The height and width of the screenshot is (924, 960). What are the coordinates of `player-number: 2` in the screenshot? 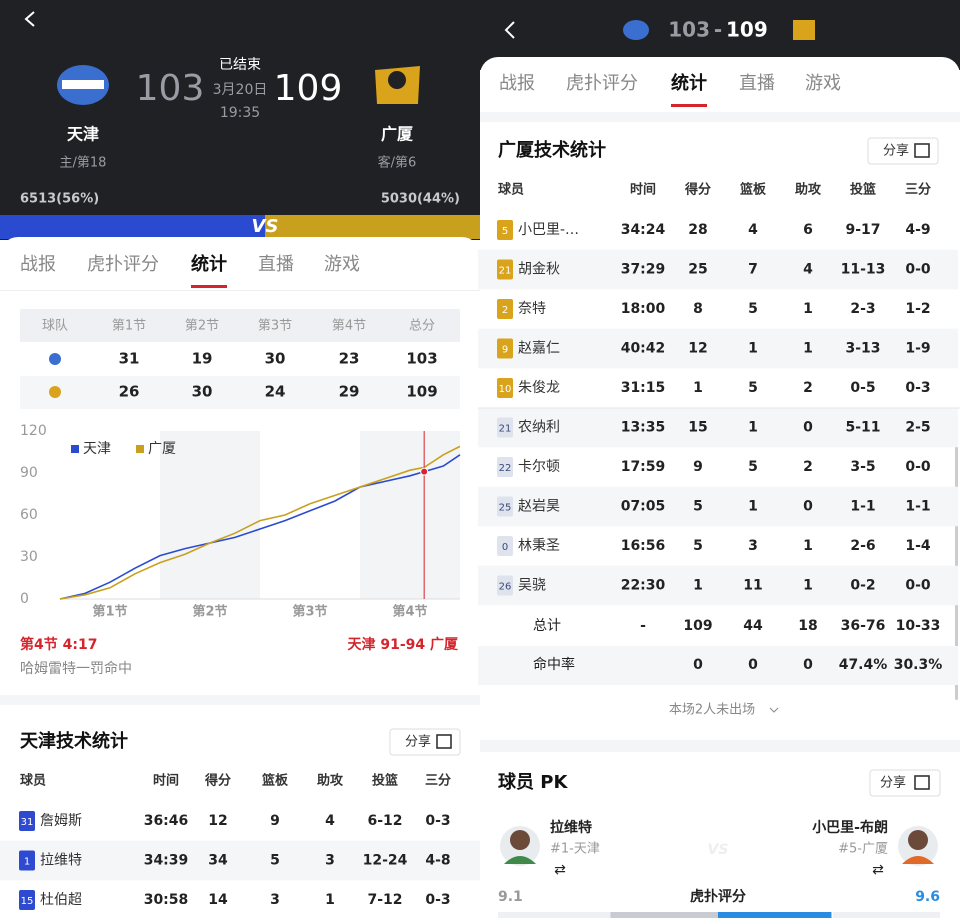 It's located at (505, 310).